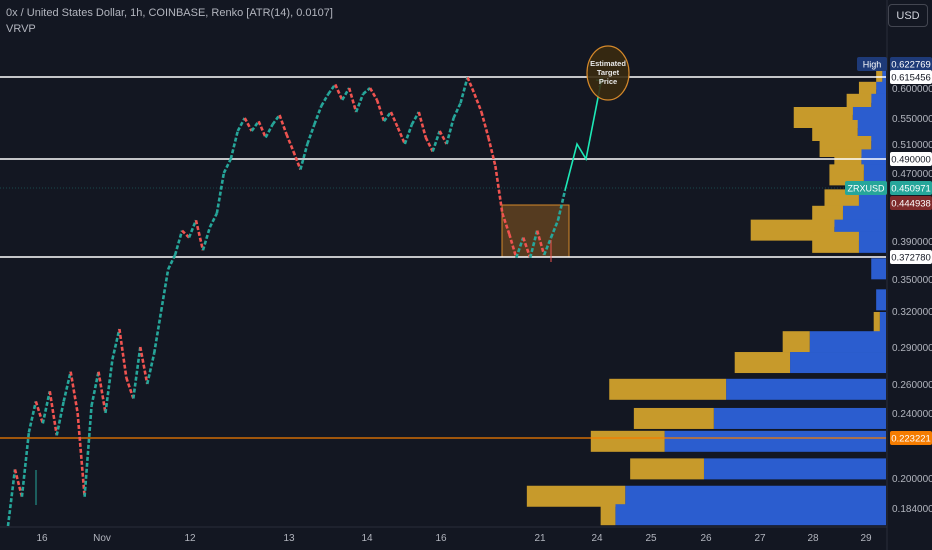 The image size is (932, 550). Describe the element at coordinates (651, 538) in the screenshot. I see `x-tick-label: 25` at that location.